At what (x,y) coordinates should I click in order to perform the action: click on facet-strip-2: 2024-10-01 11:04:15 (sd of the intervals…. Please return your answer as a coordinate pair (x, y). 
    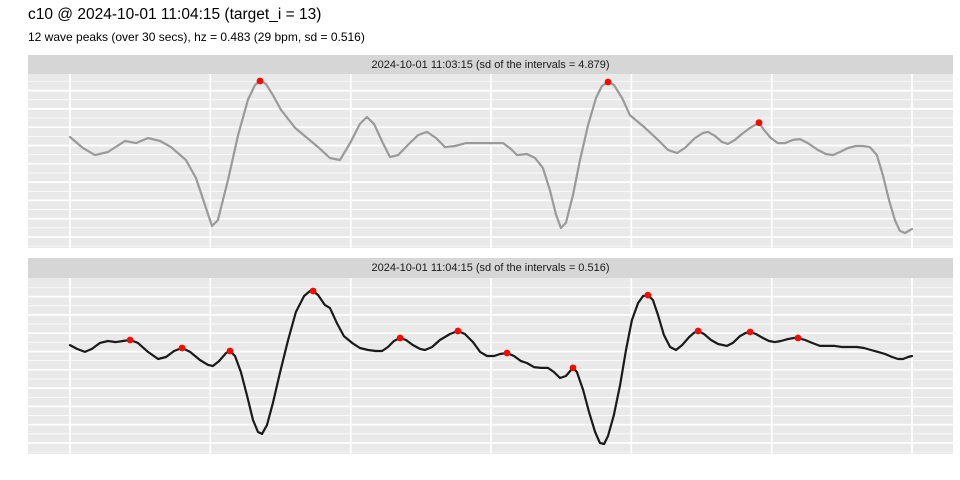
    Looking at the image, I should click on (490, 268).